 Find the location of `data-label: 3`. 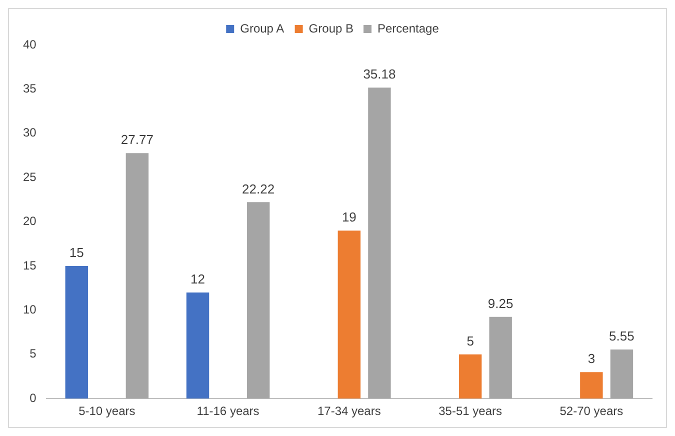

data-label: 3 is located at coordinates (592, 358).